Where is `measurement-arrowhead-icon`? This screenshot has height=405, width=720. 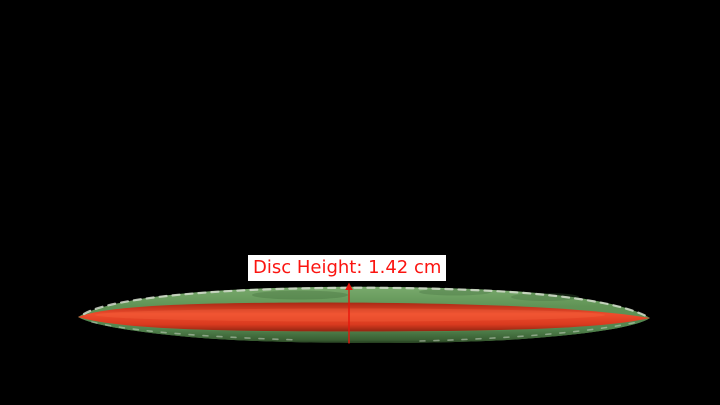
measurement-arrowhead-icon is located at coordinates (349, 286).